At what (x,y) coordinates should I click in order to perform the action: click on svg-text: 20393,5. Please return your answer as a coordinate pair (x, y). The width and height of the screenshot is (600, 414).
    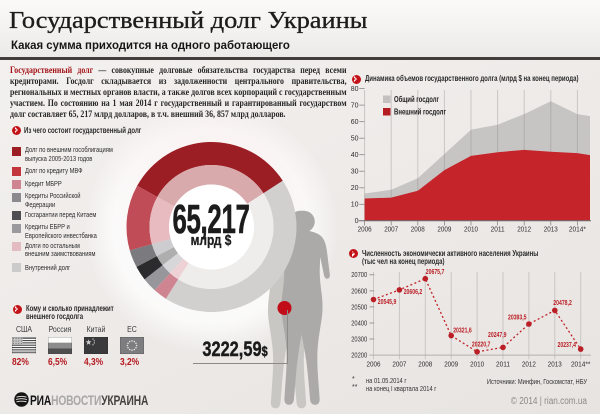
    Looking at the image, I should click on (517, 317).